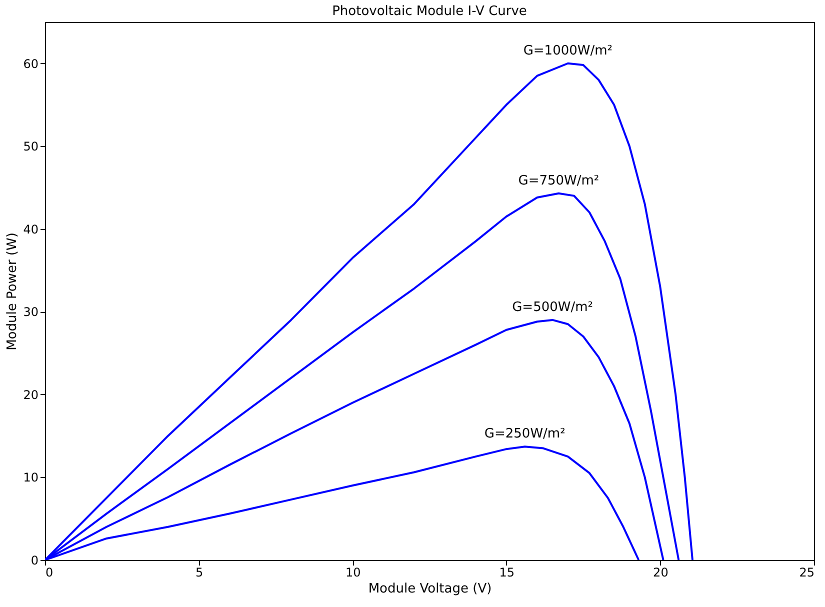 The image size is (825, 607). What do you see at coordinates (34, 561) in the screenshot?
I see `y-tick-label: 0` at bounding box center [34, 561].